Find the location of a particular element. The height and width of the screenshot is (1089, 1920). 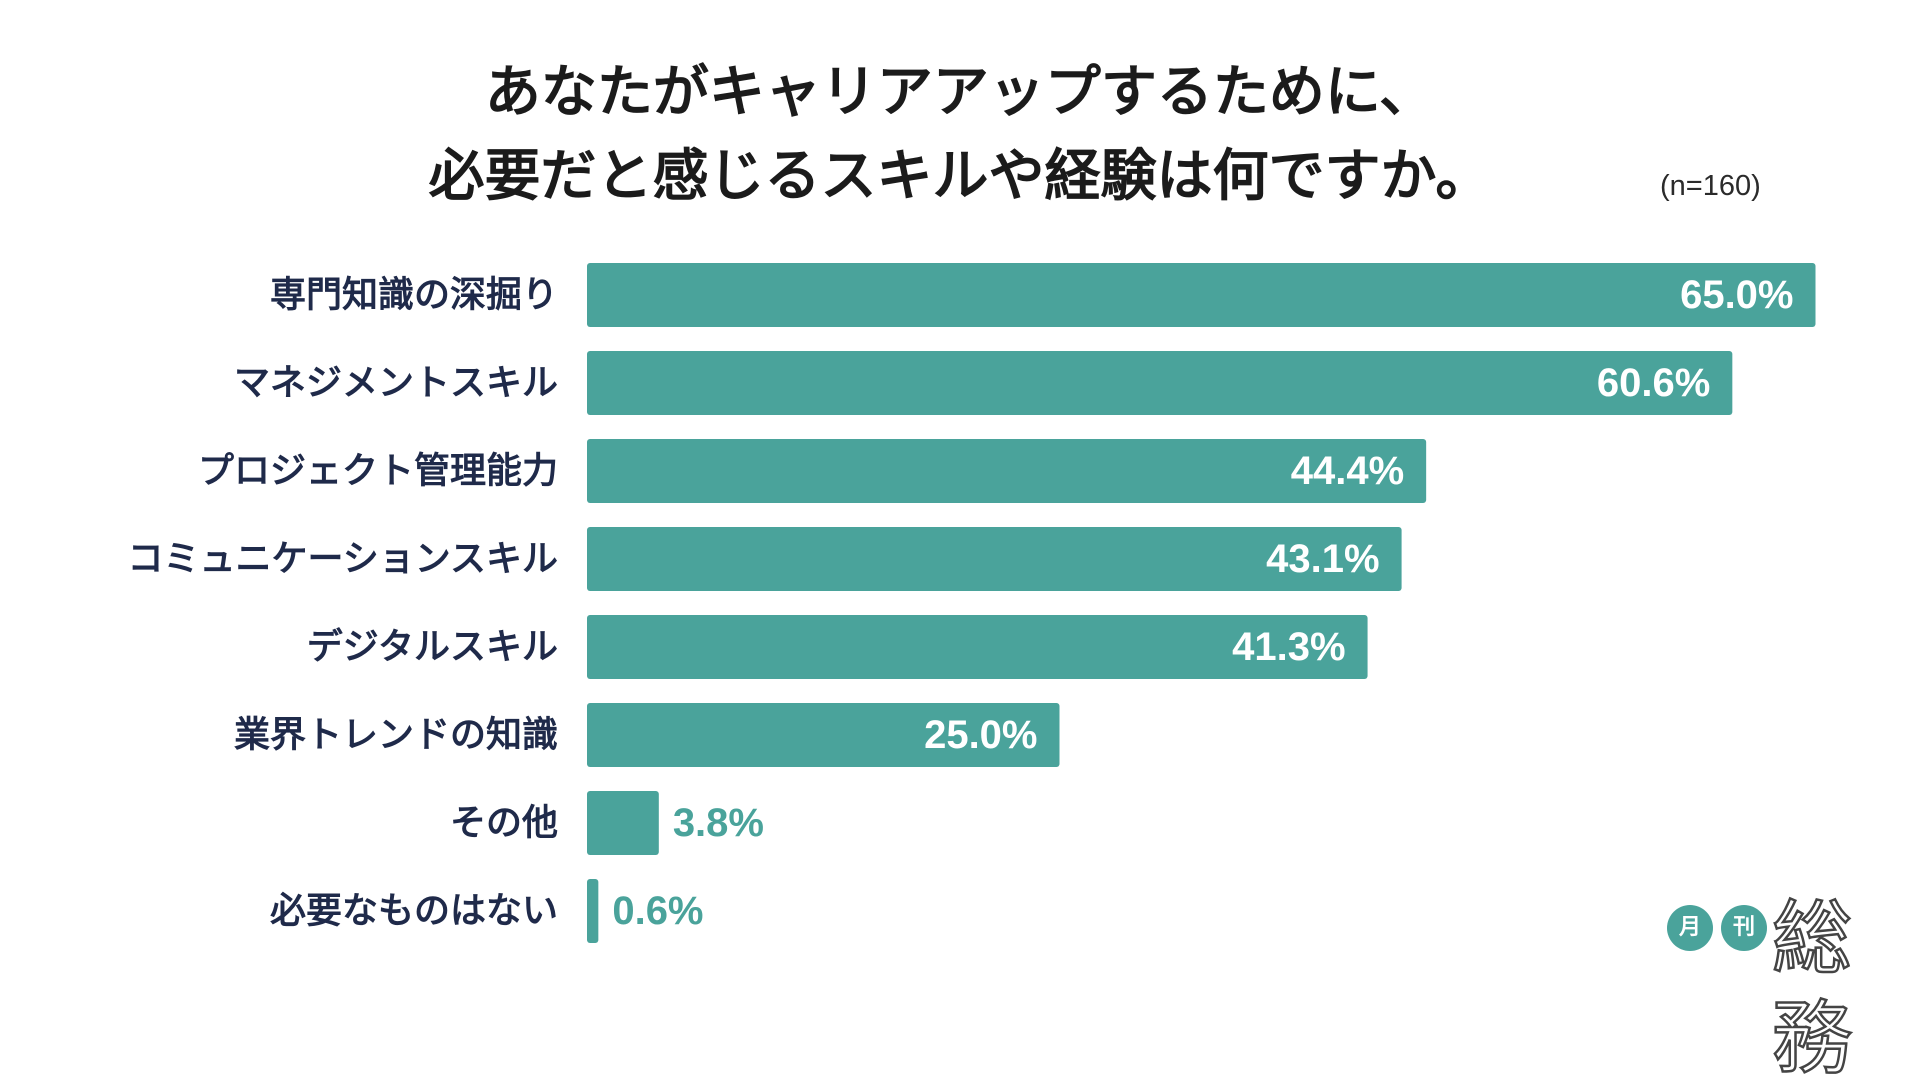

chart-title-line-1: あなたがキャリアアップするために、 is located at coordinates (960, 92).